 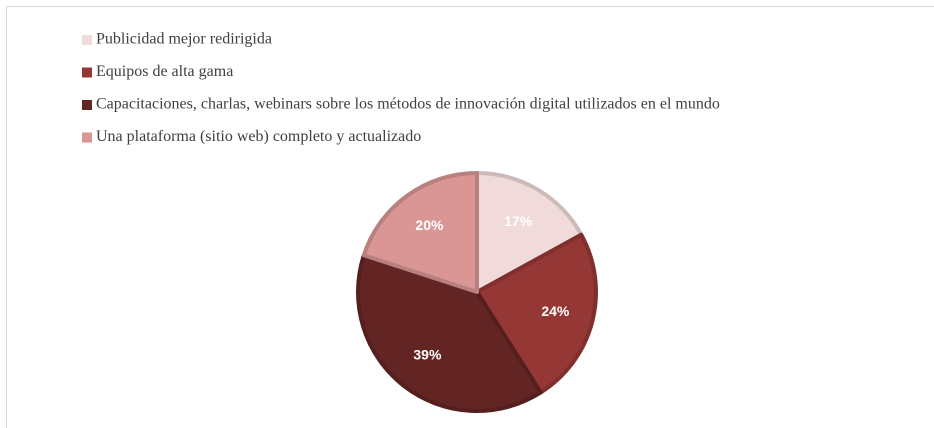 What do you see at coordinates (429, 225) in the screenshot?
I see `data-label: 20%` at bounding box center [429, 225].